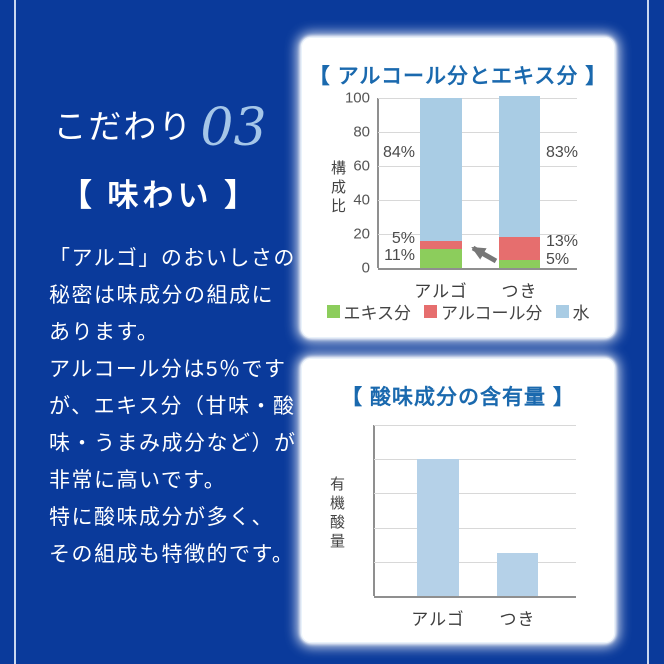 Image resolution: width=664 pixels, height=664 pixels. Describe the element at coordinates (398, 152) in the screenshot. I see `data-label: 84%` at that location.